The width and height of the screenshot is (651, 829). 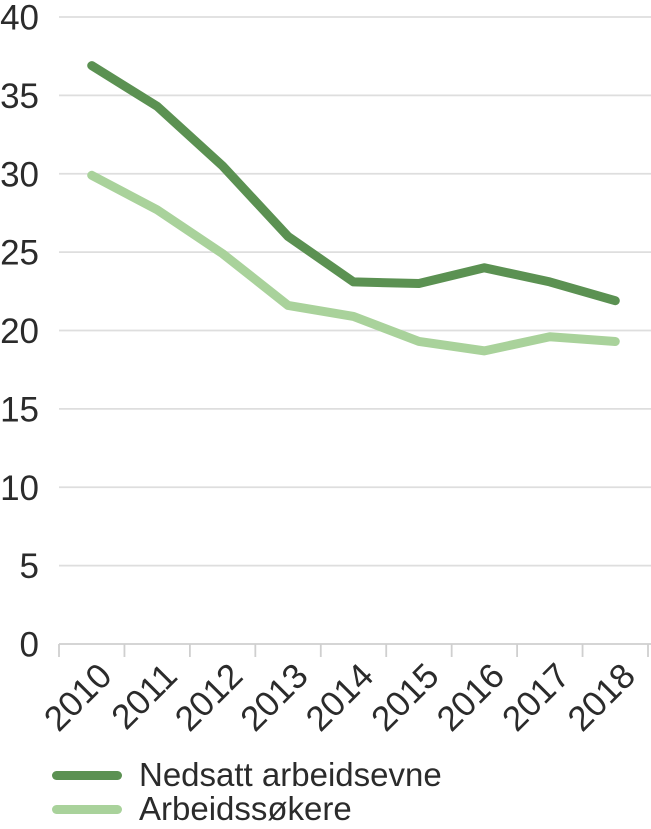 What do you see at coordinates (405, 697) in the screenshot?
I see `svg-text: 2015` at bounding box center [405, 697].